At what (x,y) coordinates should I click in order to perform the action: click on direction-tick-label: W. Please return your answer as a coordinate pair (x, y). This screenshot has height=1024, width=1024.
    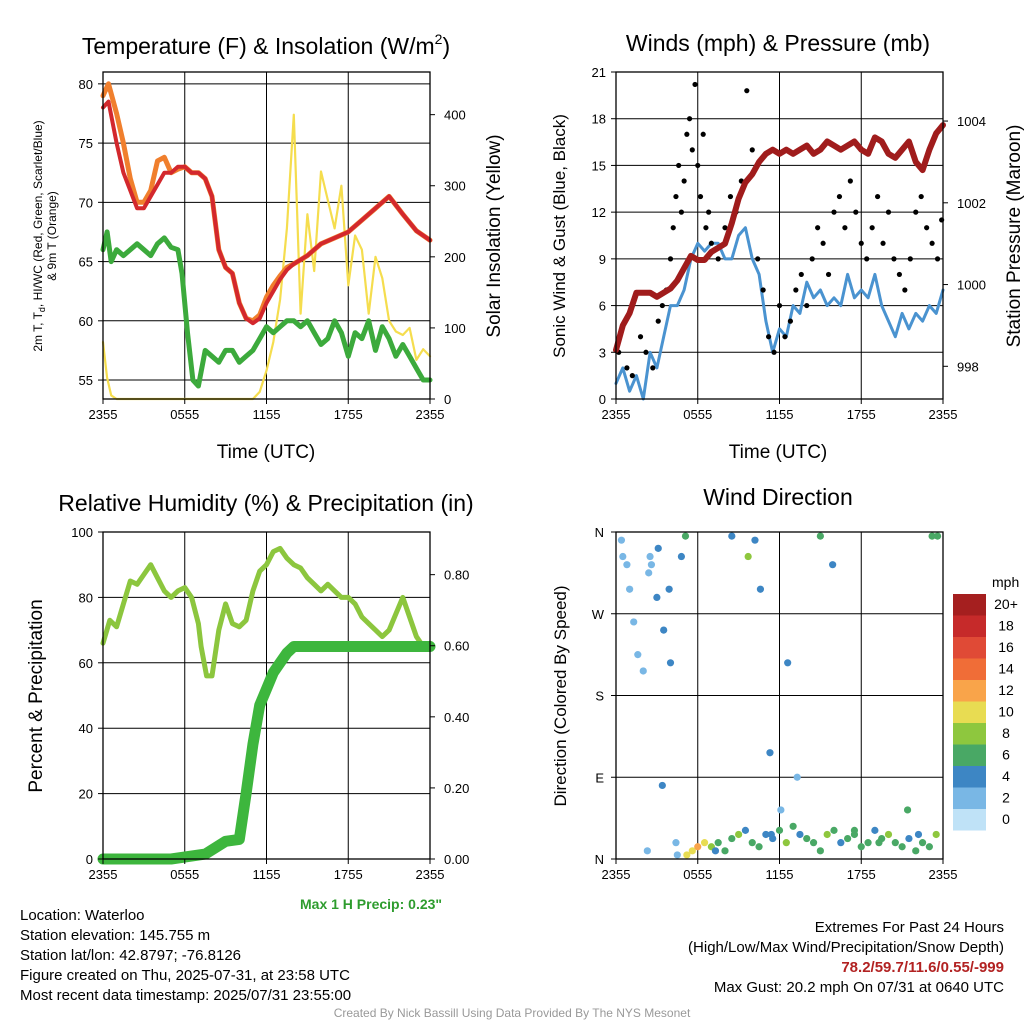
    Looking at the image, I should click on (598, 614).